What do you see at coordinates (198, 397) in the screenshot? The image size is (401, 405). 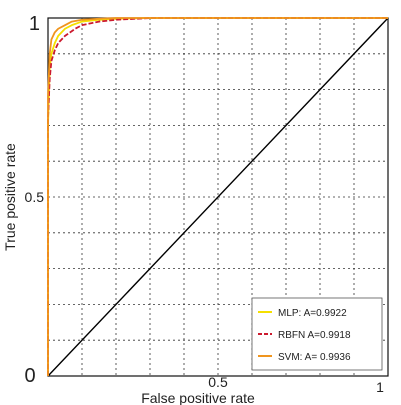 I see `x-axis-title: False positive rate` at bounding box center [198, 397].